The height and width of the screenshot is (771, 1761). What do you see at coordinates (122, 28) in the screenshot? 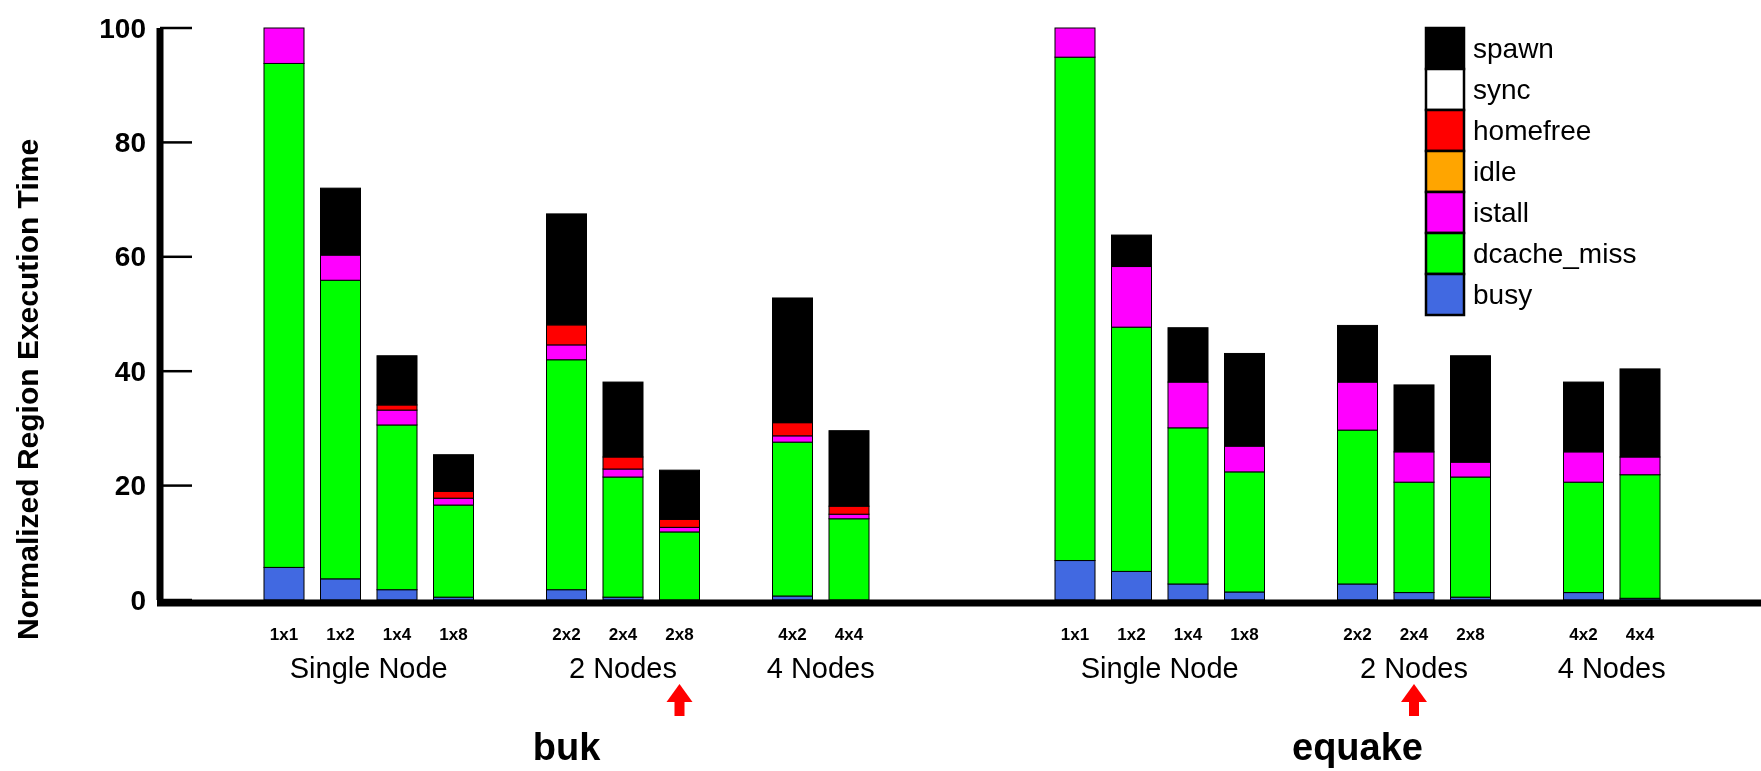
I see `y-tick-label: 100` at bounding box center [122, 28].